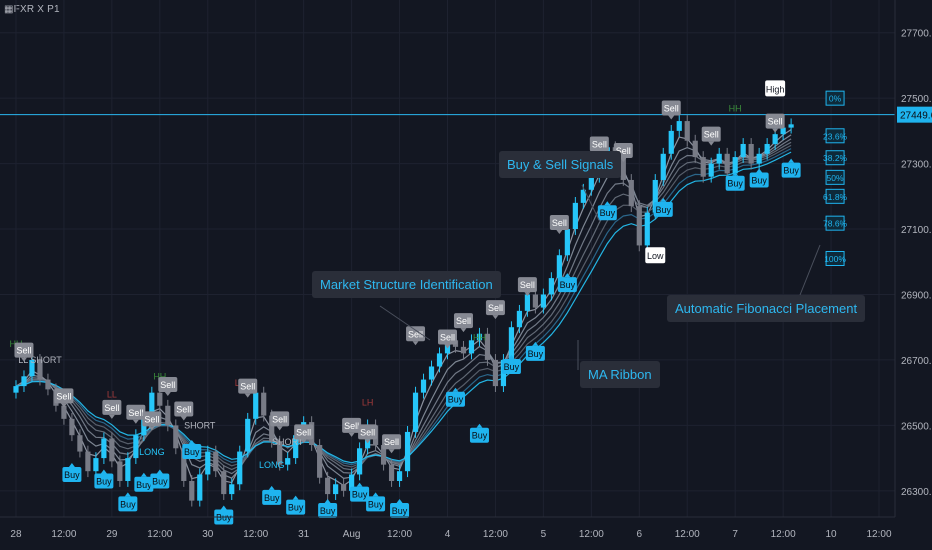 This screenshot has height=550, width=932. I want to click on fib-level-label: 78.6%, so click(835, 224).